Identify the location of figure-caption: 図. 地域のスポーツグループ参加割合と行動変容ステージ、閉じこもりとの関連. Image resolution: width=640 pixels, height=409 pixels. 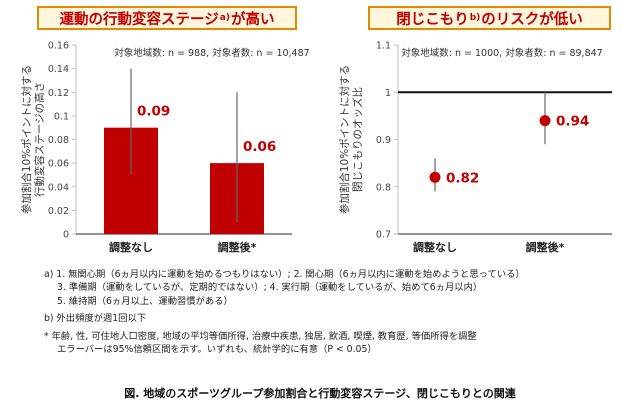
(320, 393).